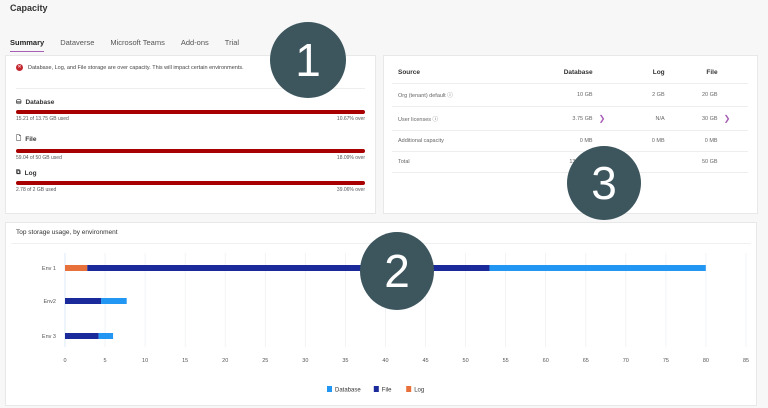 The height and width of the screenshot is (408, 768). Describe the element at coordinates (329, 389) in the screenshot. I see `legend-swatch-database` at that location.